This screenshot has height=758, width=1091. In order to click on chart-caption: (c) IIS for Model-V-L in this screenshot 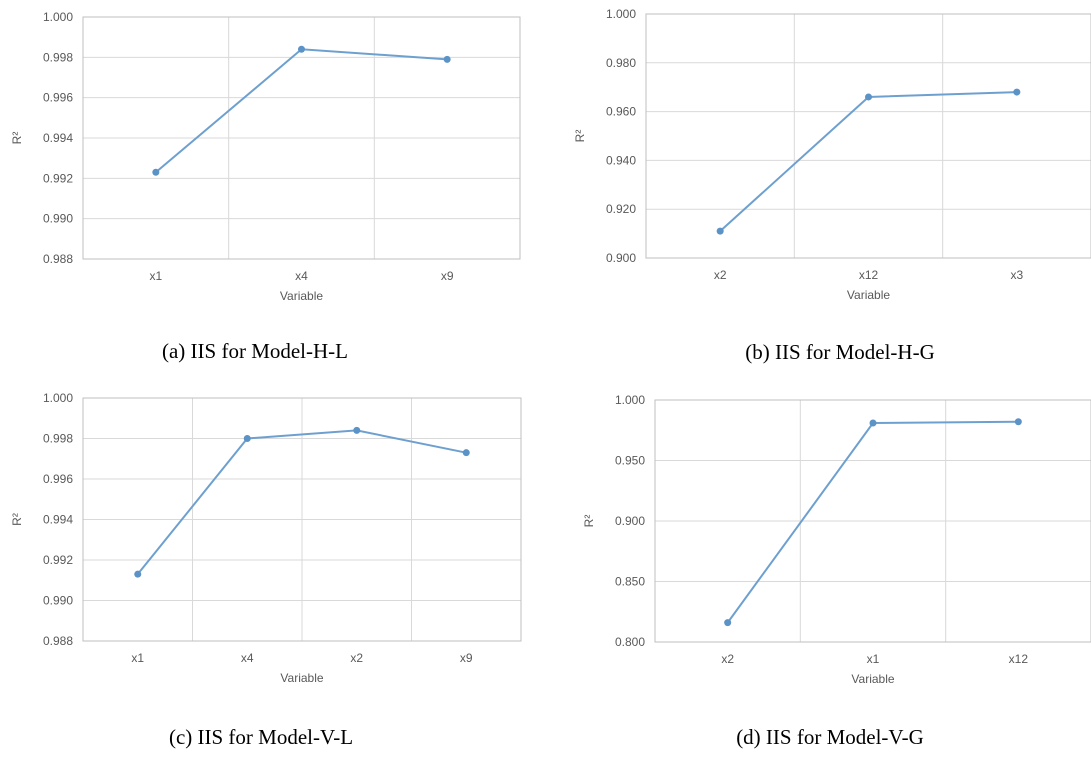, I will do `click(261, 737)`.